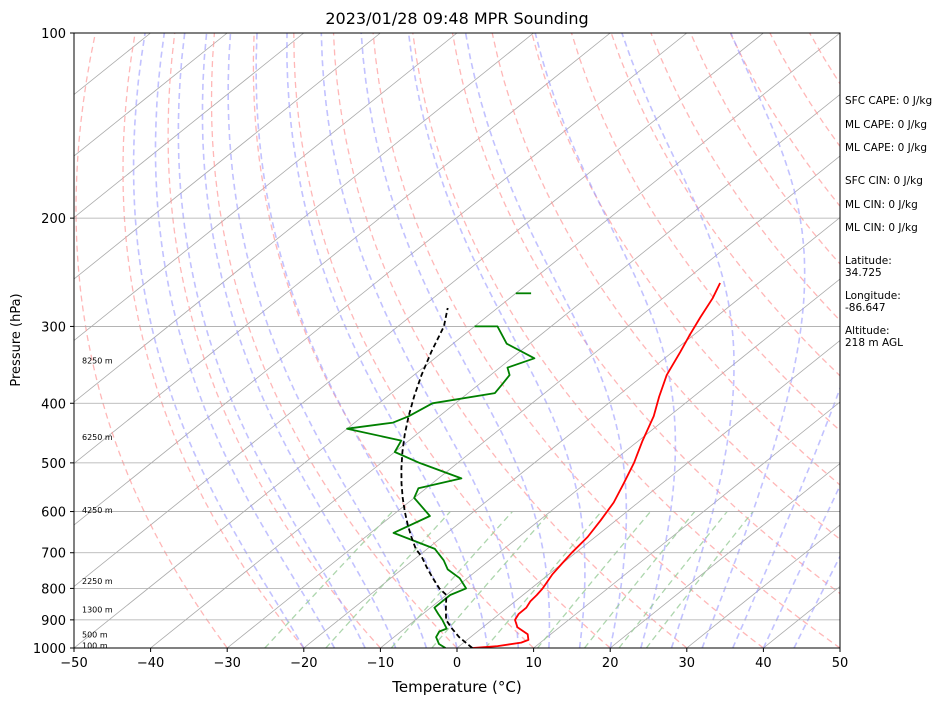 This screenshot has height=705, width=946. I want to click on annotation-line: 218 m AGL, so click(874, 343).